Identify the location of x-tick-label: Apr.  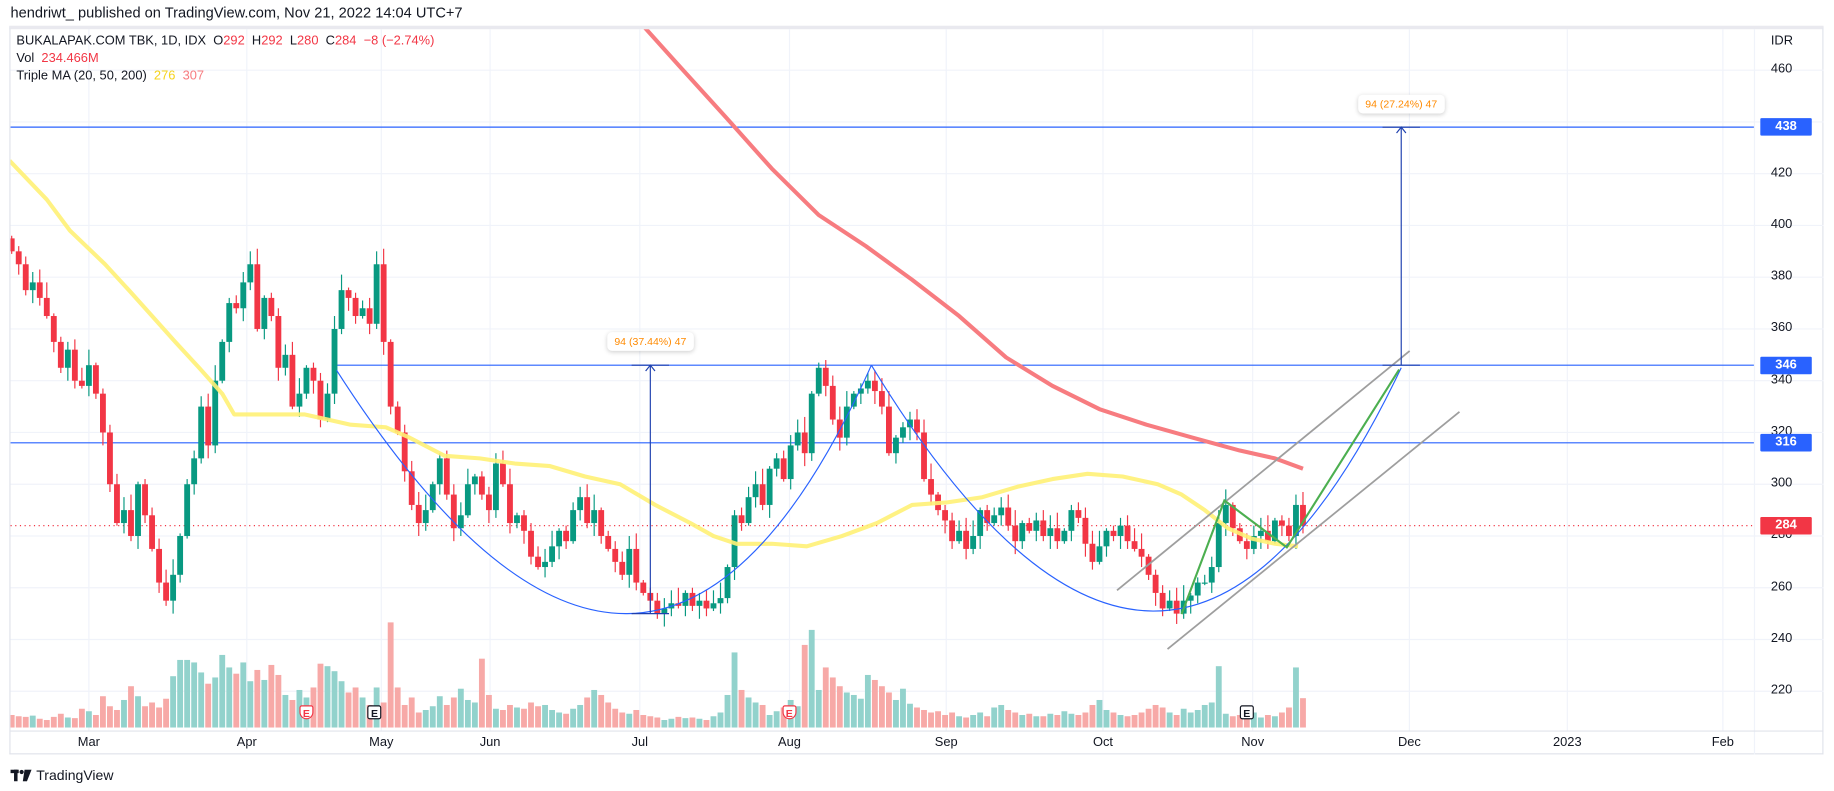
(246, 742).